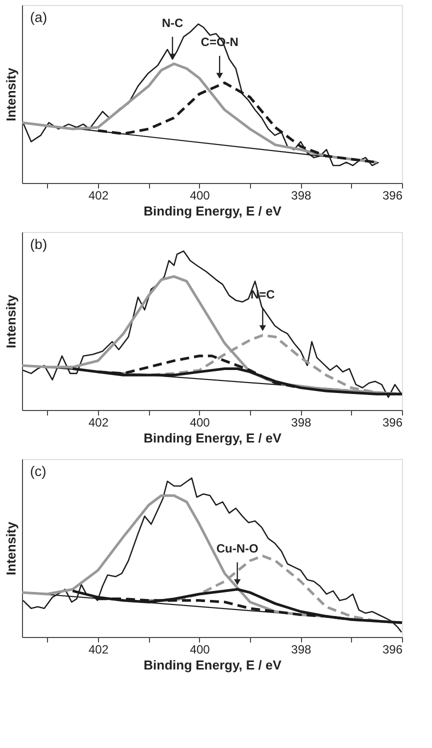 Image resolution: width=432 pixels, height=748 pixels. What do you see at coordinates (39, 244) in the screenshot?
I see `annotation: (b)` at bounding box center [39, 244].